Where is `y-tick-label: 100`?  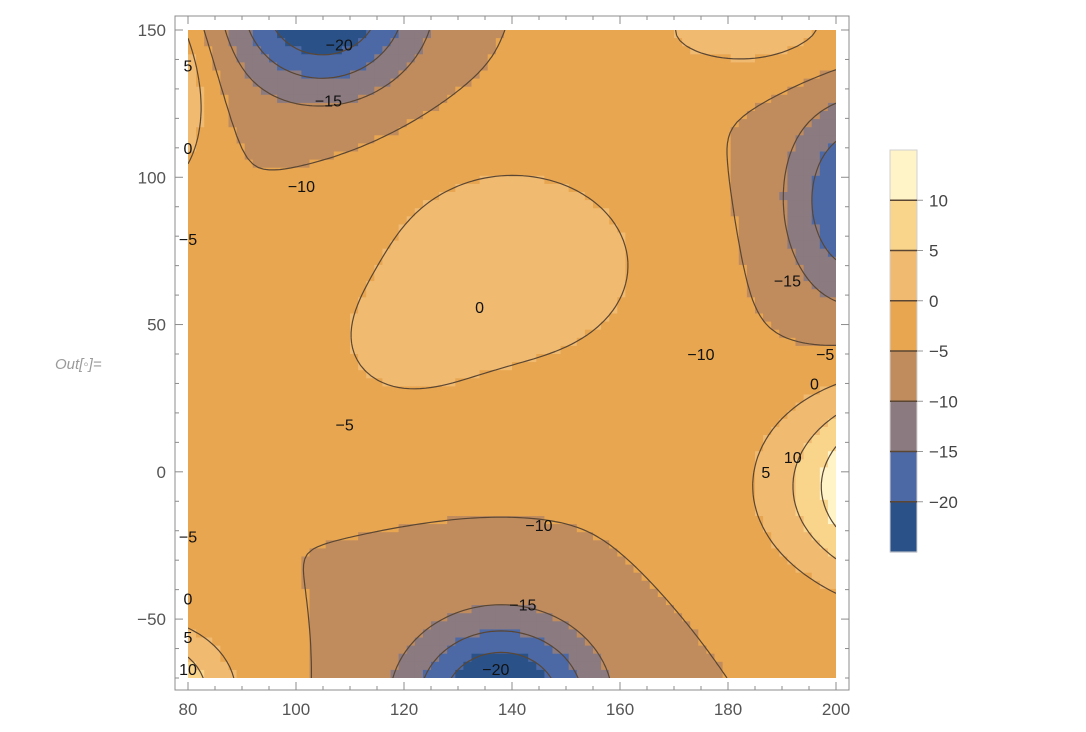
y-tick-label: 100 is located at coordinates (152, 177).